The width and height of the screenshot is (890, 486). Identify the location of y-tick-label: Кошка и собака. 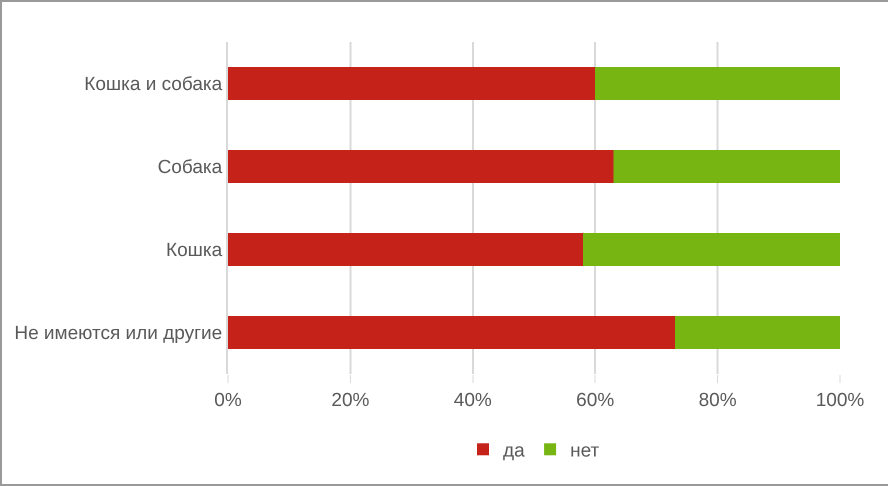
(153, 85).